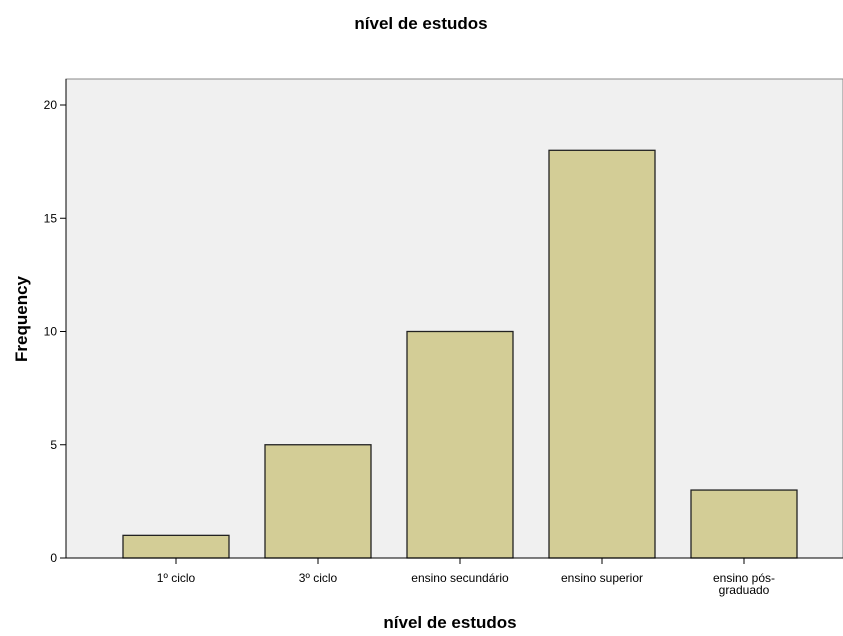 Image resolution: width=843 pixels, height=636 pixels. What do you see at coordinates (318, 578) in the screenshot?
I see `x-tick-label: 3º ciclo` at bounding box center [318, 578].